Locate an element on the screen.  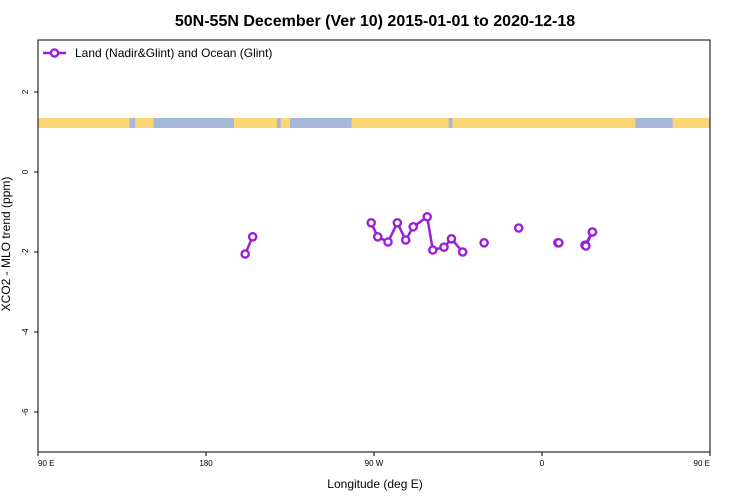
x-axis-label: Longitude (deg E) is located at coordinates (374, 484).